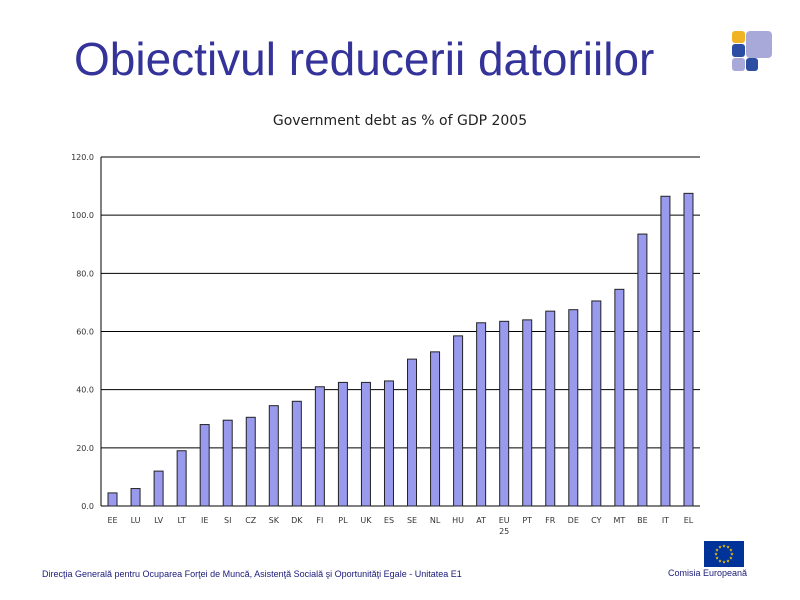  Describe the element at coordinates (227, 463) in the screenshot. I see `bar-si` at that location.